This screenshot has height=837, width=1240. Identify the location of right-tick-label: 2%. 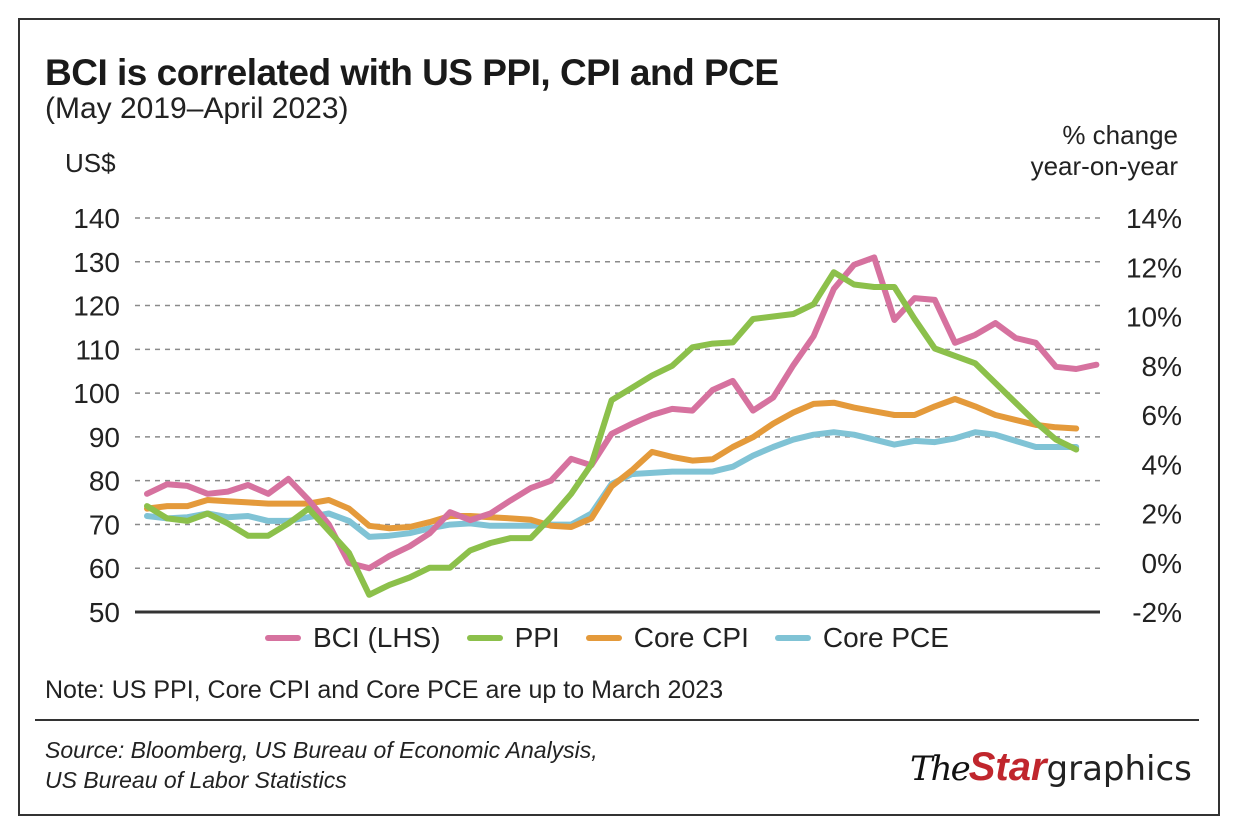
(1162, 514).